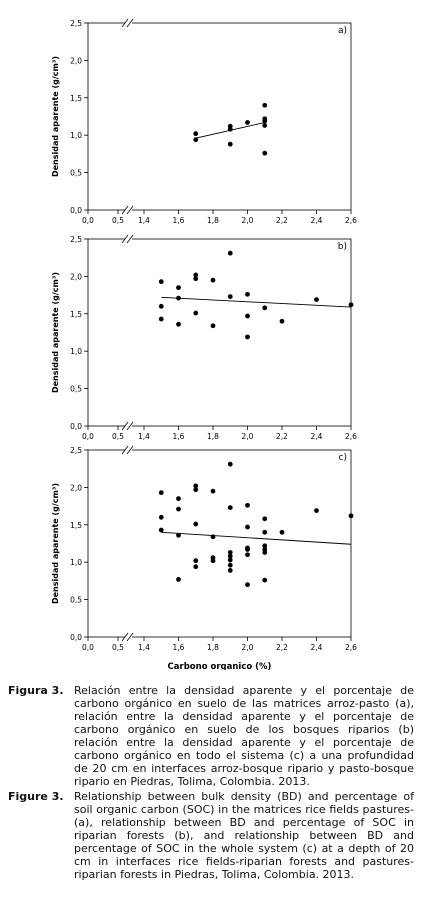 This screenshot has height=901, width=422. What do you see at coordinates (317, 220) in the screenshot?
I see `x-tick-label: 2,4` at bounding box center [317, 220].